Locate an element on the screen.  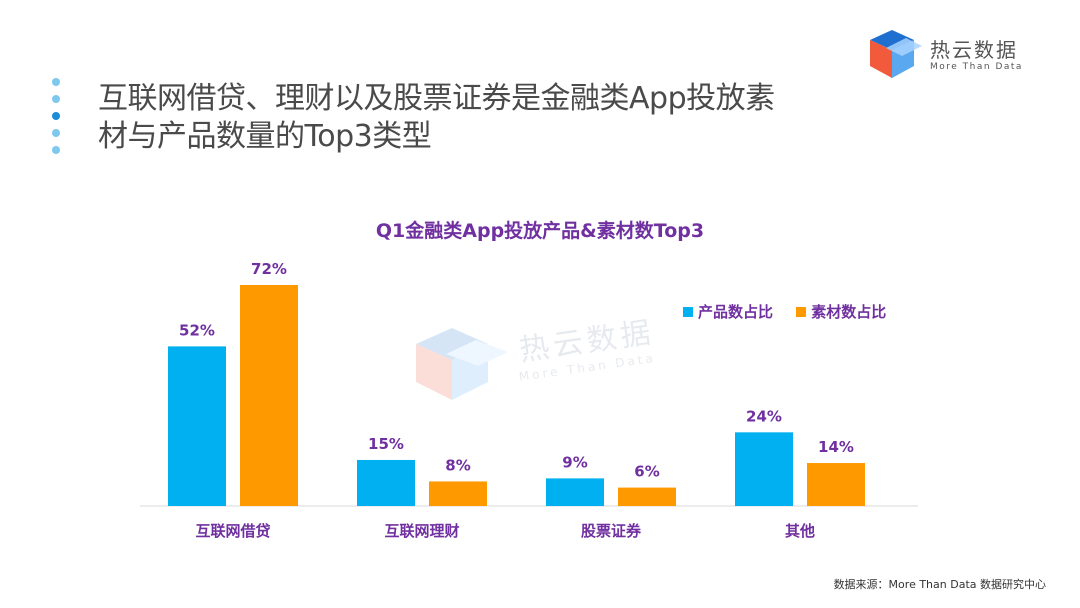
data-label-creatives-0: 72% is located at coordinates (269, 269).